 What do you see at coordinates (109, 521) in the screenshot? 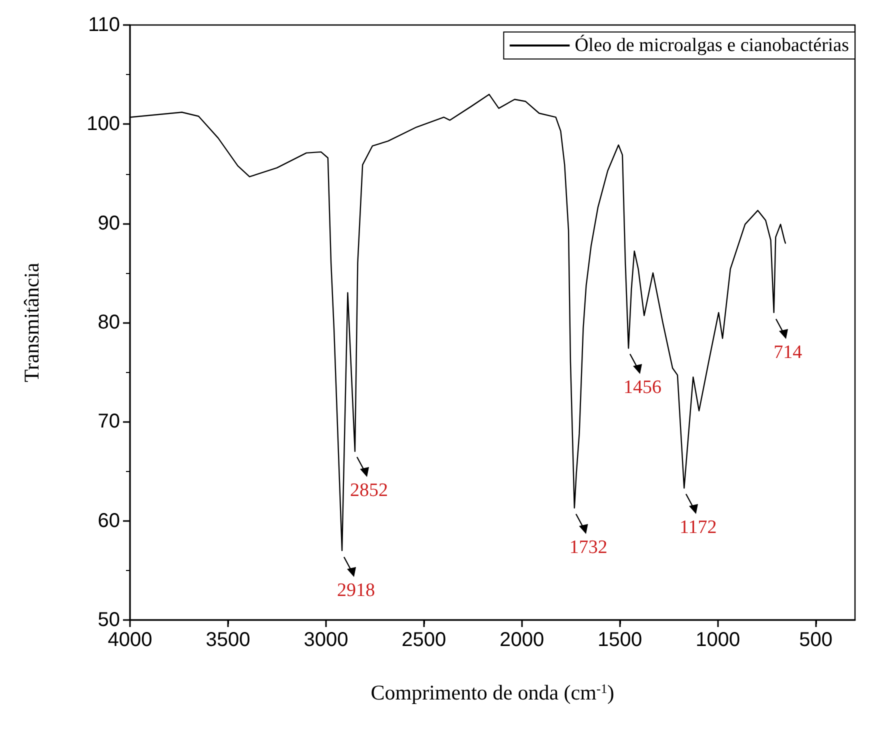
I see `y-tick-label: 60` at bounding box center [109, 521].